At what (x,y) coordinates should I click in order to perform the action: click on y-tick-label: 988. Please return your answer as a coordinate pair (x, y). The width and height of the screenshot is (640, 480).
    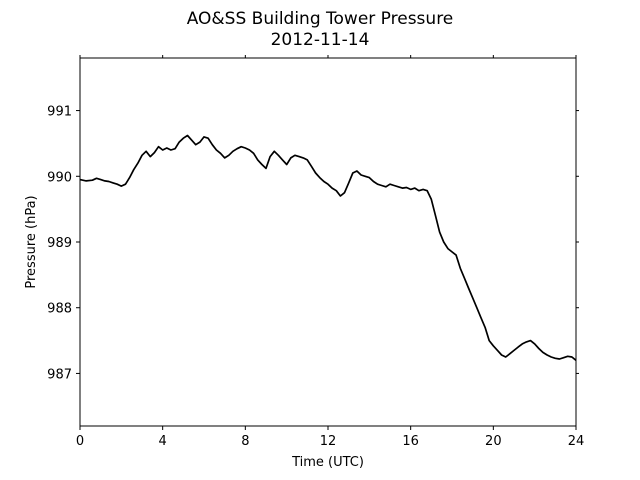
    Looking at the image, I should click on (59, 309).